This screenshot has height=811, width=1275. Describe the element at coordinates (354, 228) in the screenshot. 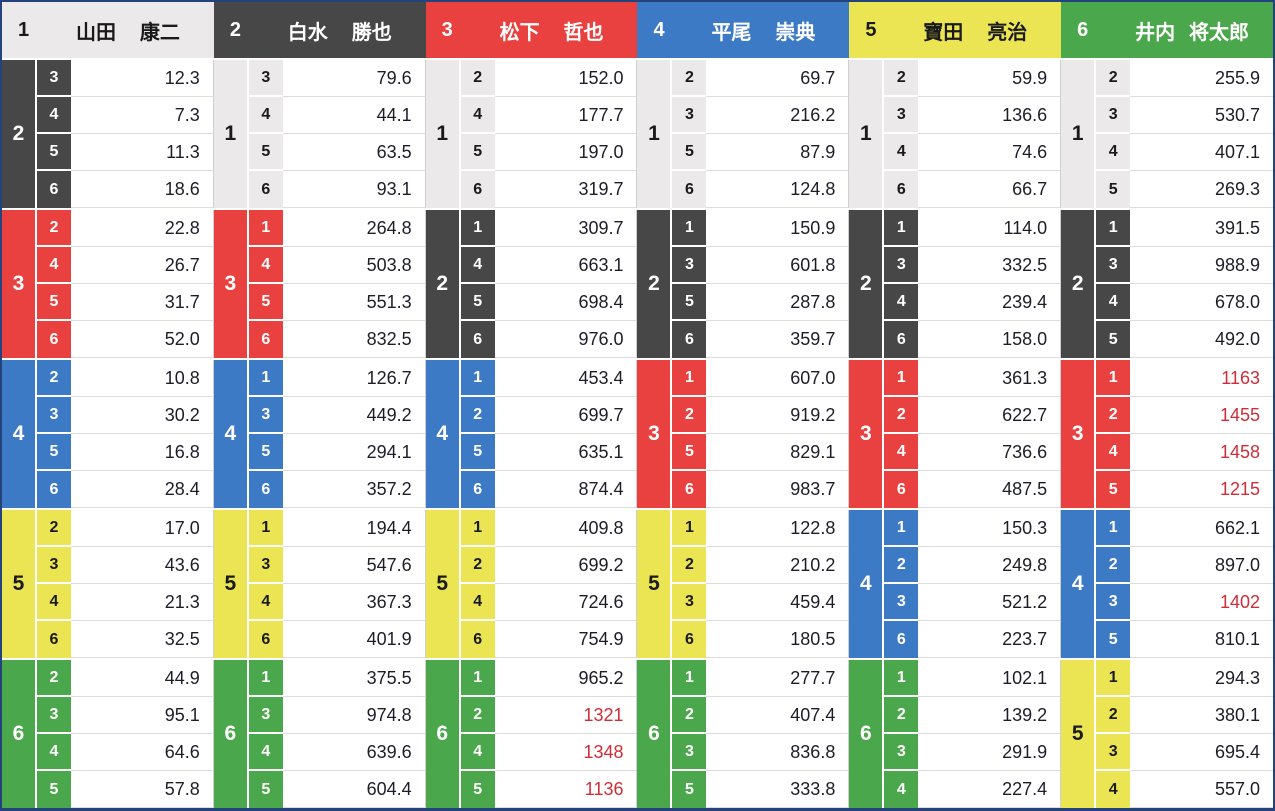

I see `odds-value: 264.8` at that location.